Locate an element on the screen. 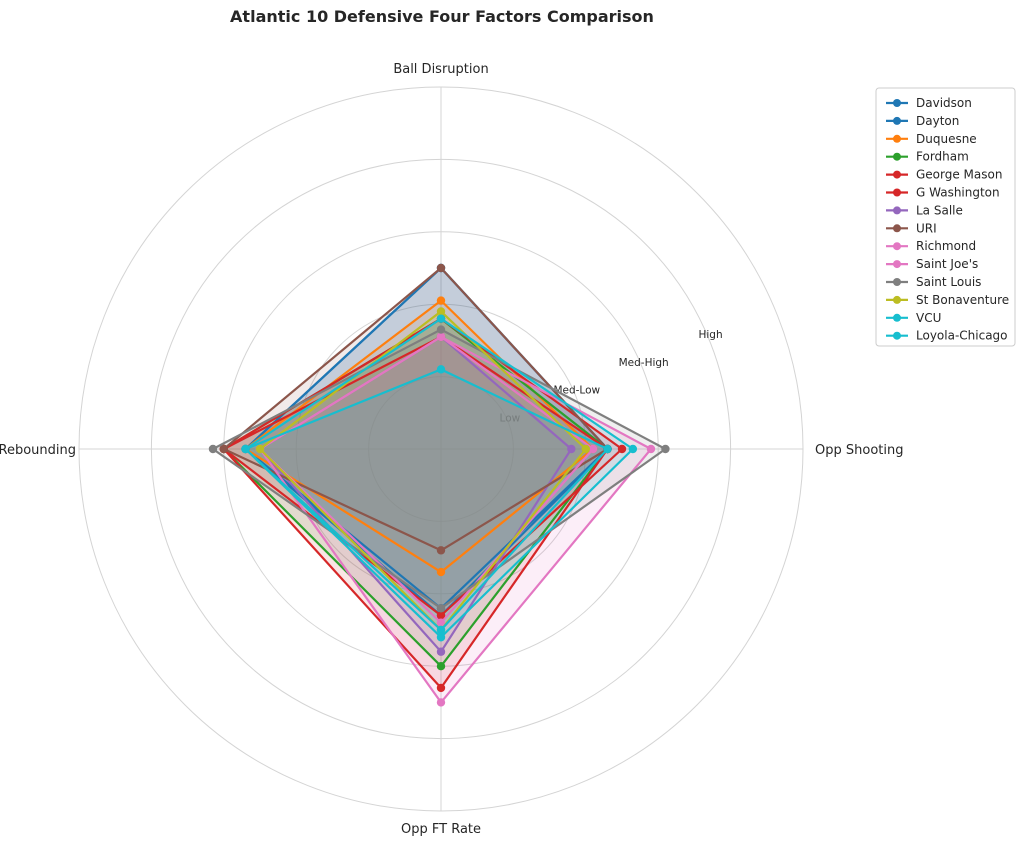 Image resolution: width=1024 pixels, height=844 pixels. legend-label: George Mason is located at coordinates (959, 175).